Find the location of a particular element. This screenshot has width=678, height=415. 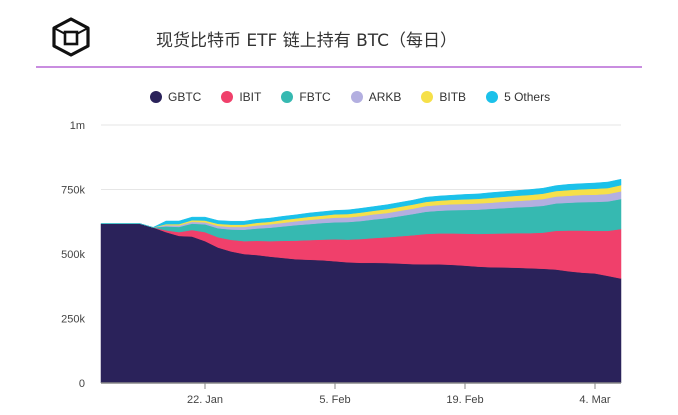

chart-legend: GBTC IBIT FBTC ARKB BITB 5 Others is located at coordinates (350, 97).